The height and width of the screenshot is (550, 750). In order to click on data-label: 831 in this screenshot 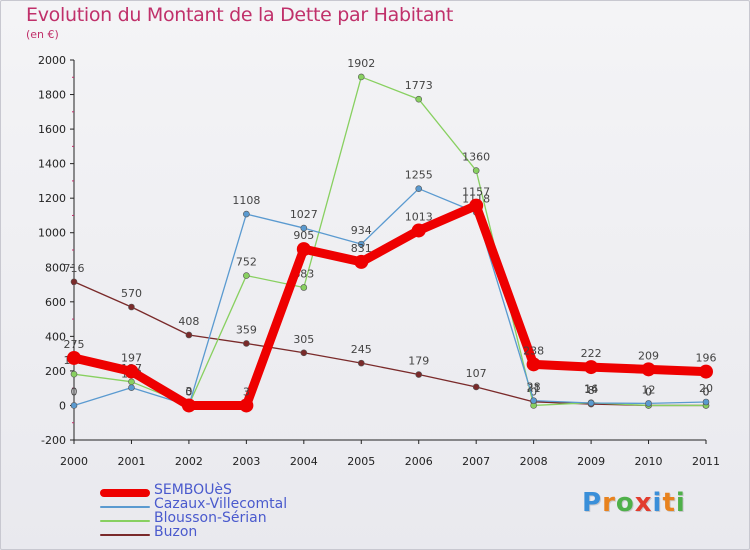, I will do `click(361, 248)`.